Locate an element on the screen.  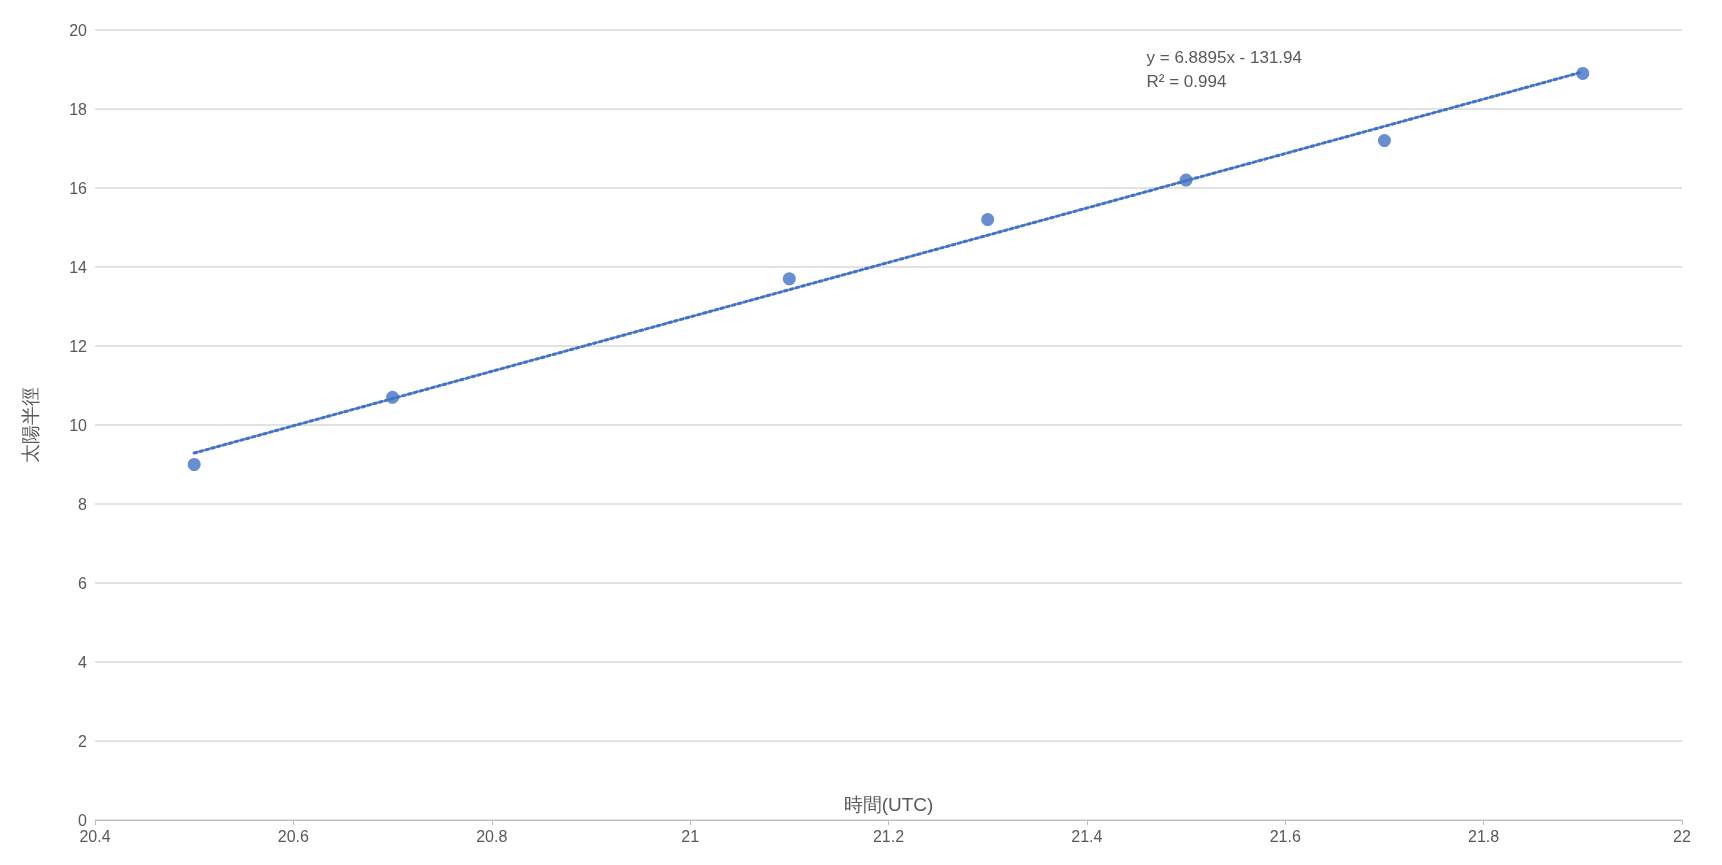
y-tick-label: 20 is located at coordinates (78, 30).